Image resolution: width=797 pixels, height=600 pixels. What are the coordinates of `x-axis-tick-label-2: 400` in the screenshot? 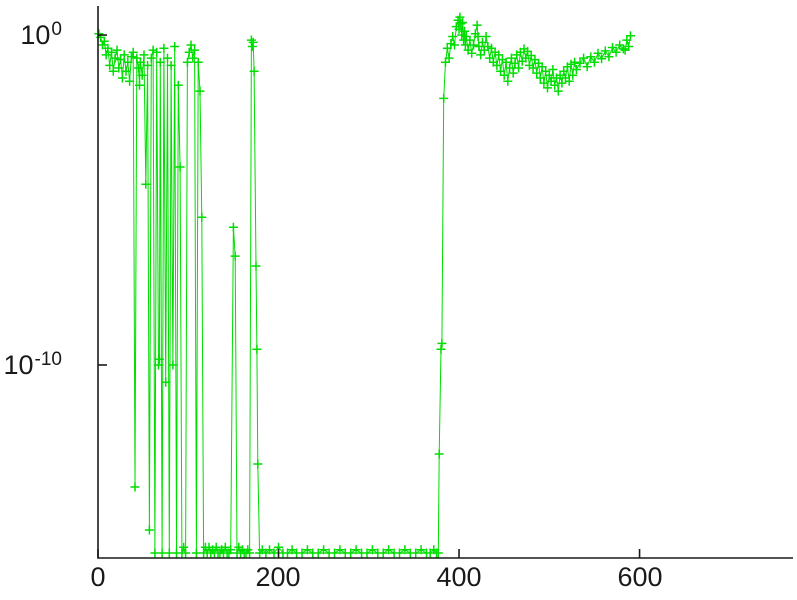 It's located at (459, 577).